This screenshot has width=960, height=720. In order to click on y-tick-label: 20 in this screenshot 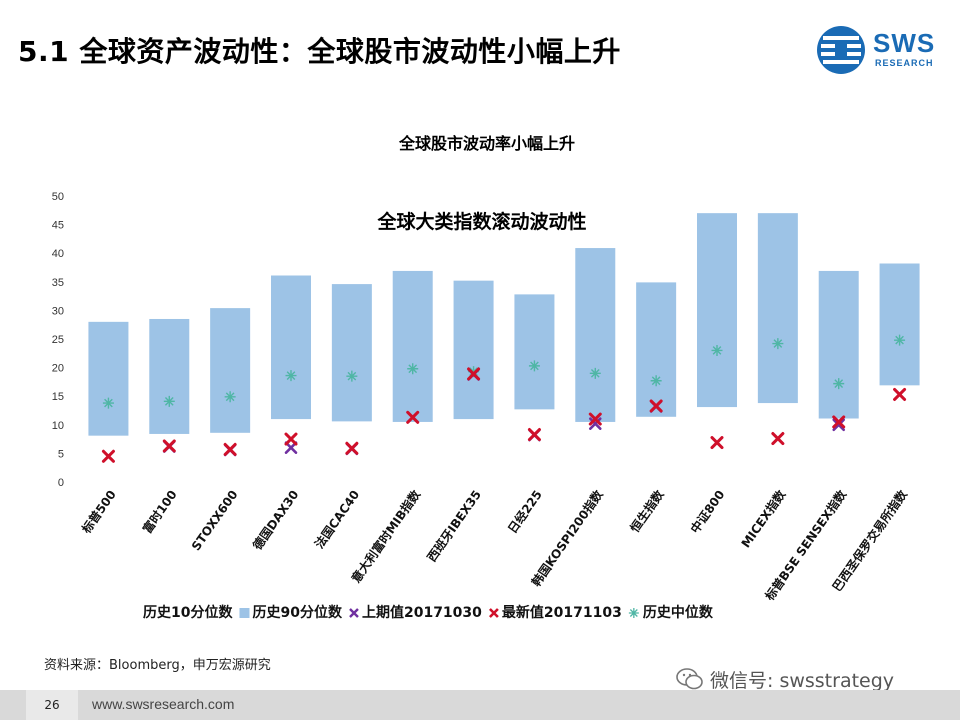, I will do `click(58, 369)`.